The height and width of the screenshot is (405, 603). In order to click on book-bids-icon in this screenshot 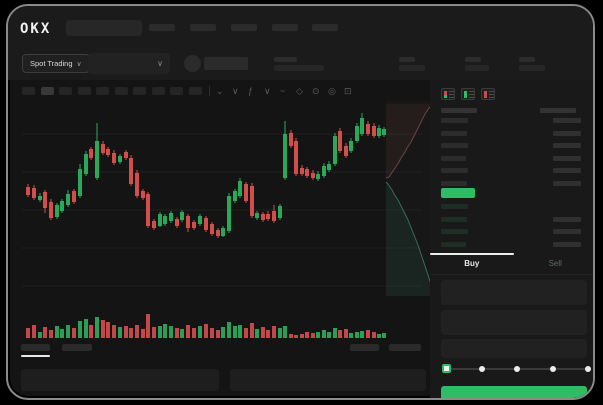, I will do `click(468, 94)`.